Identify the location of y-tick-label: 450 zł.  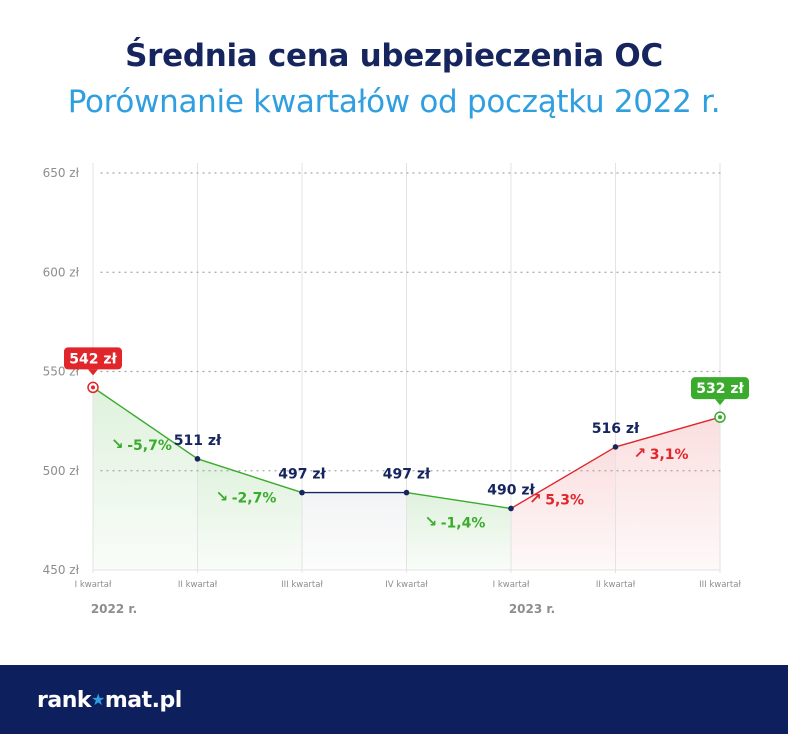
(61, 570).